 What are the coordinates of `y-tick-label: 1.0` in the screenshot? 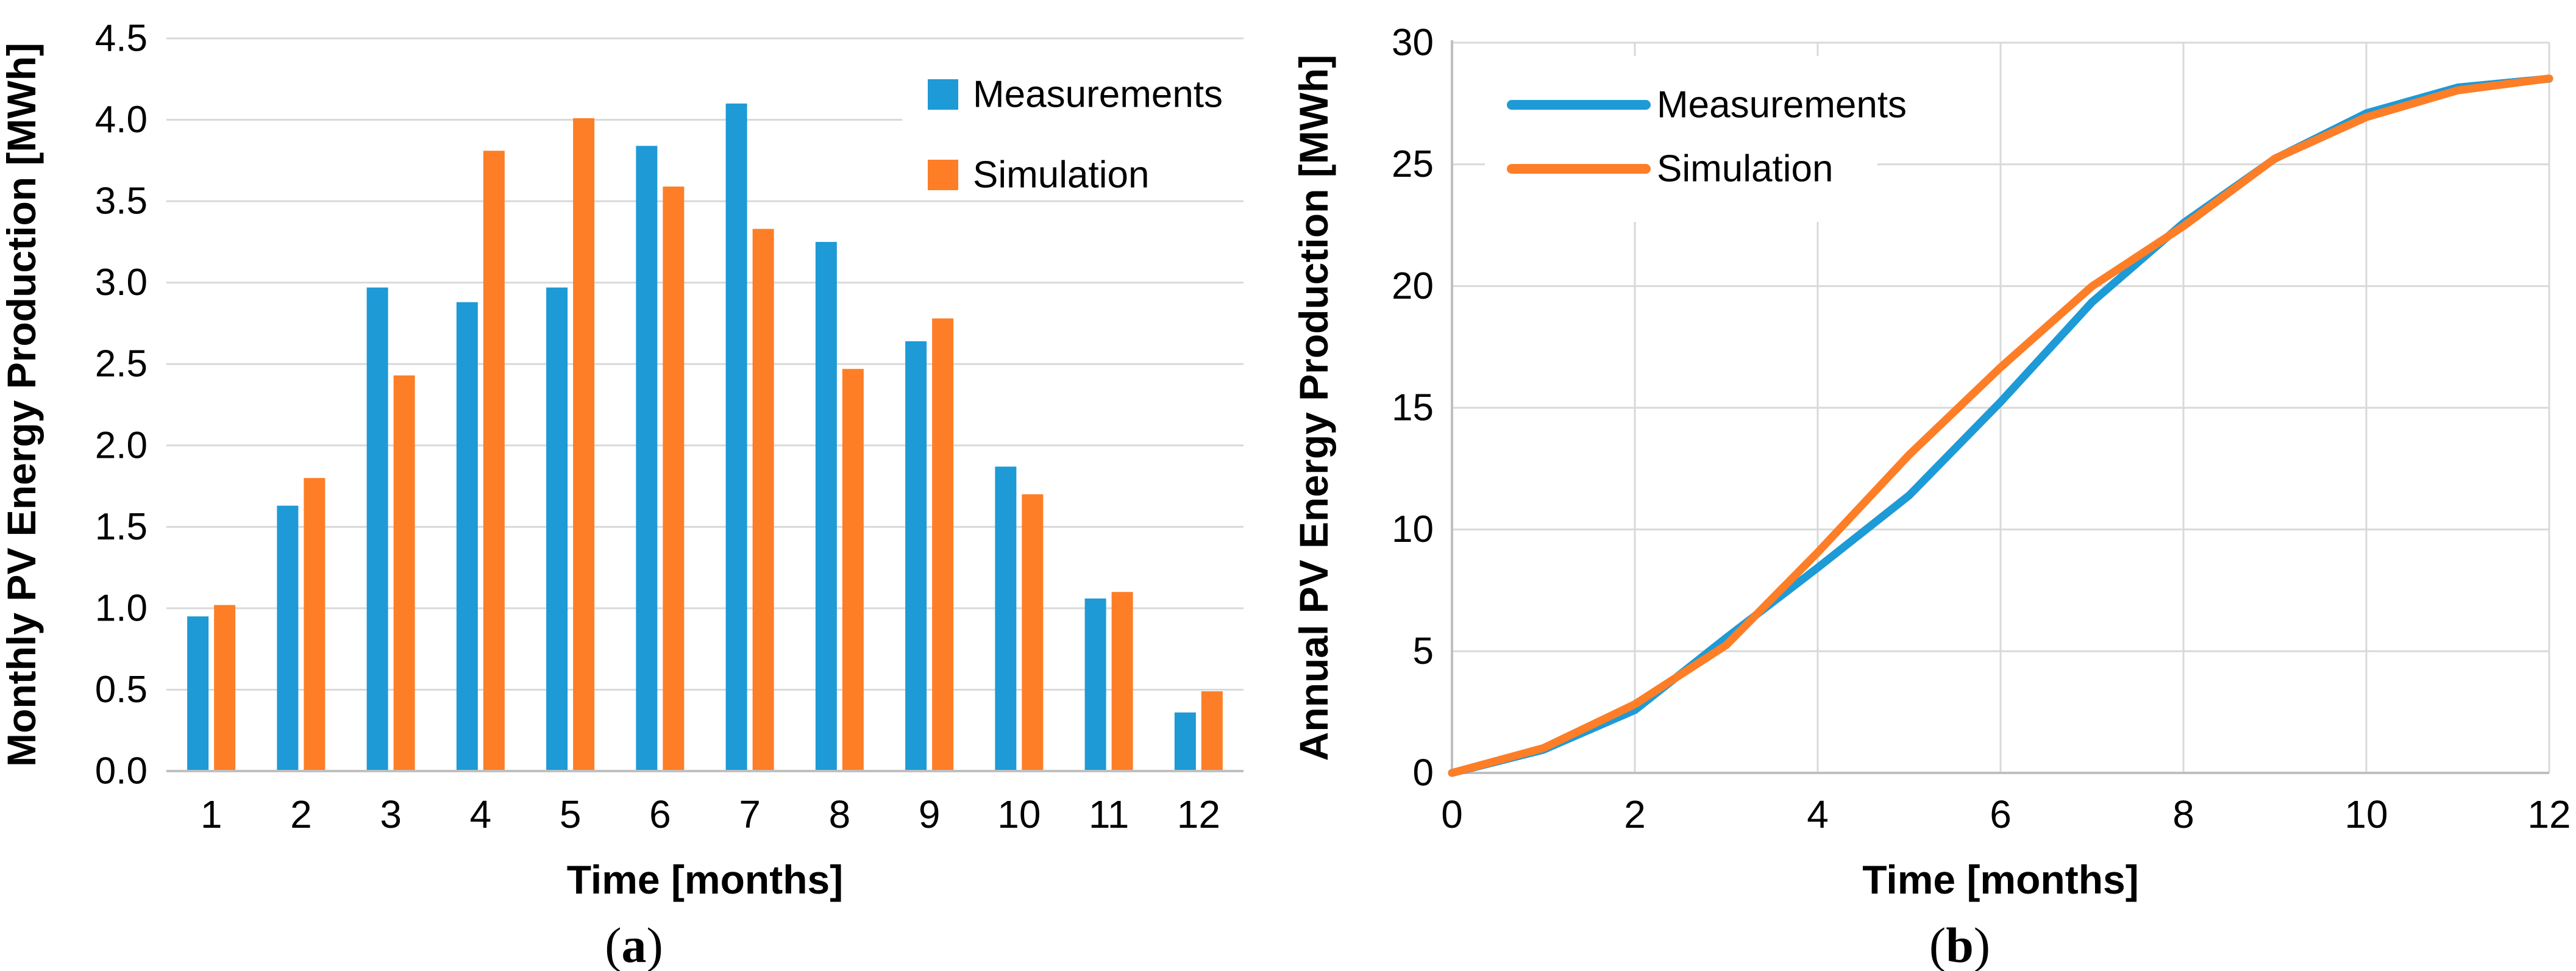 It's located at (121, 608).